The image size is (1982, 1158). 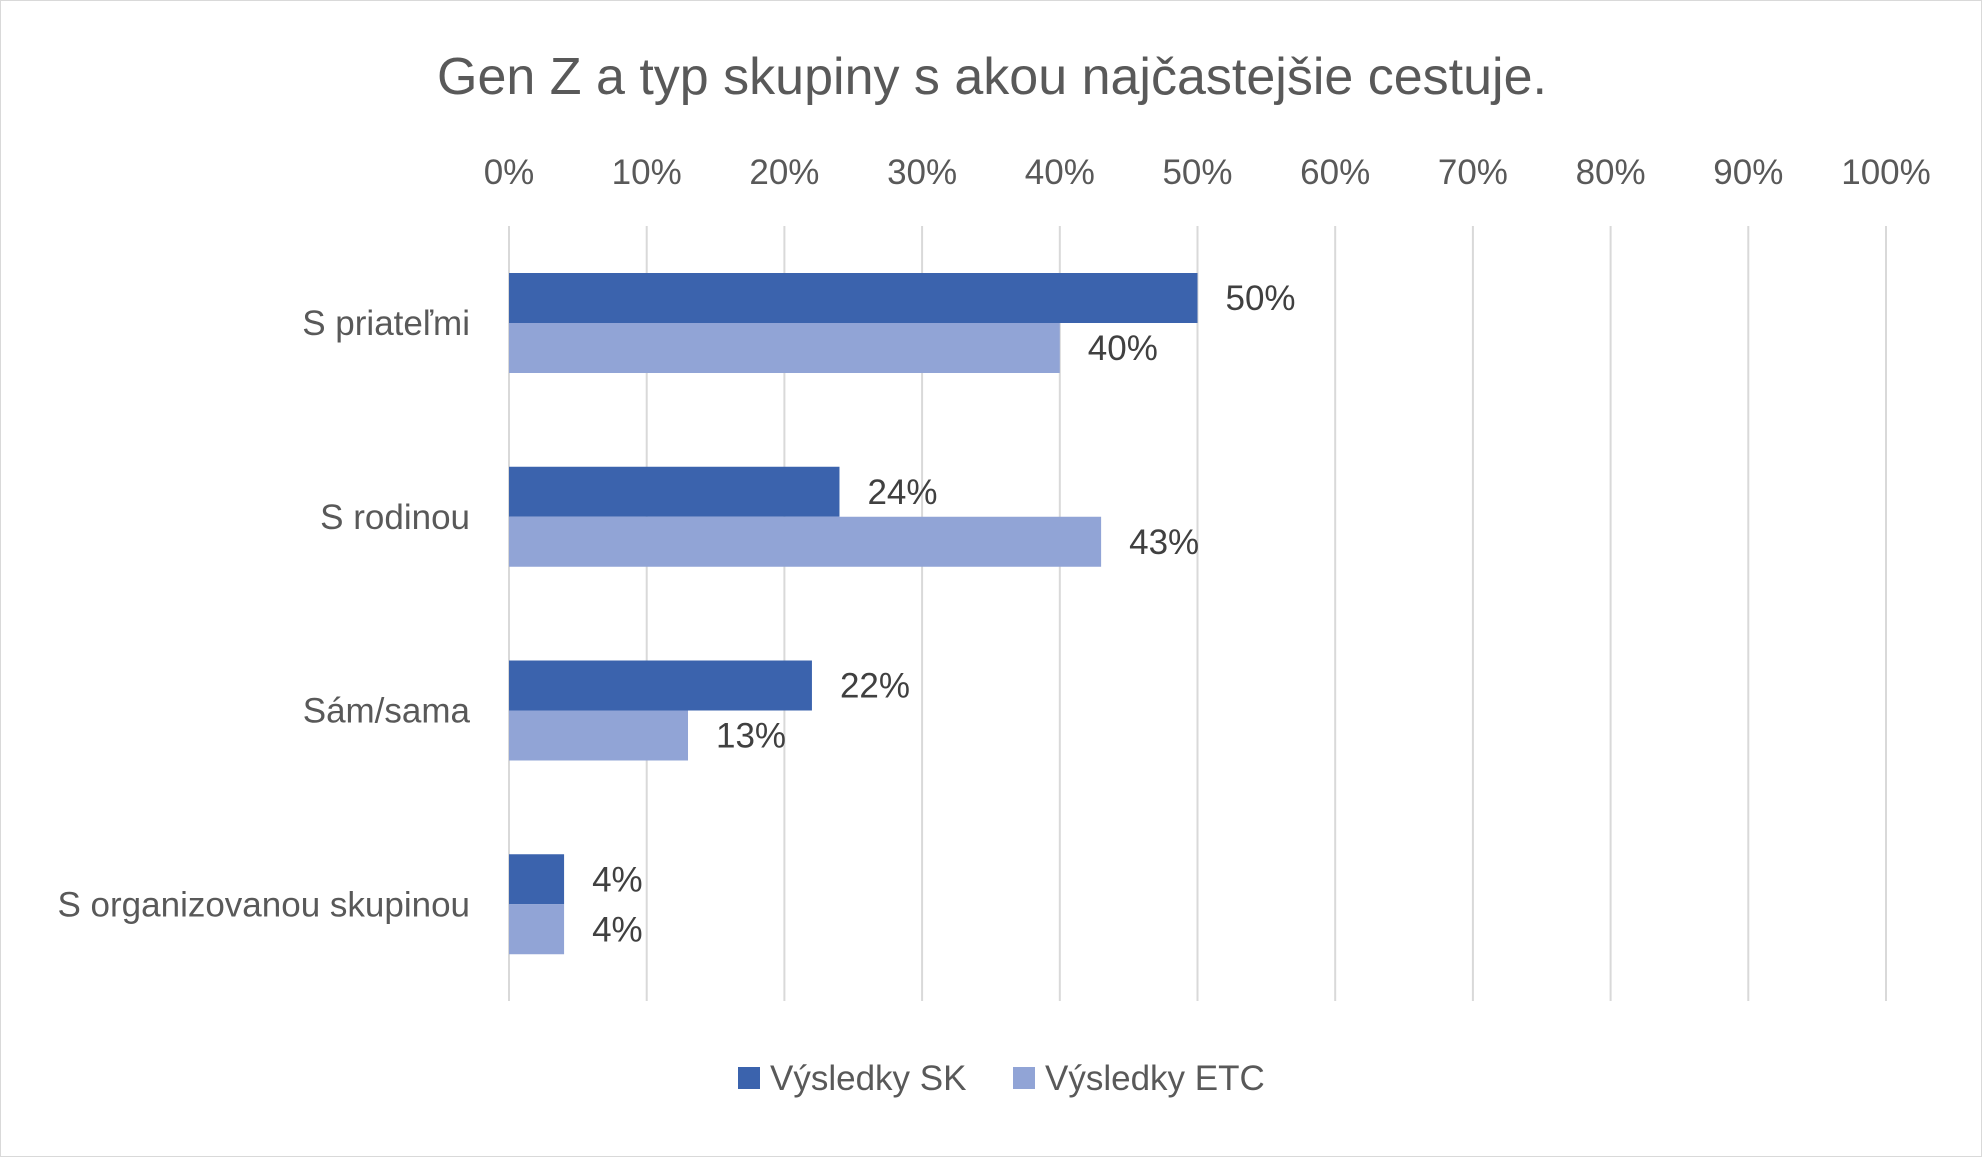 I want to click on category-label: Sám/sama, so click(x=387, y=711).